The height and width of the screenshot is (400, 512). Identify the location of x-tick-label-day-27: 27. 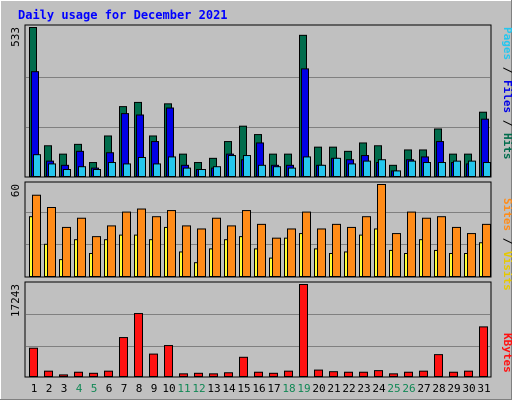
(423, 388).